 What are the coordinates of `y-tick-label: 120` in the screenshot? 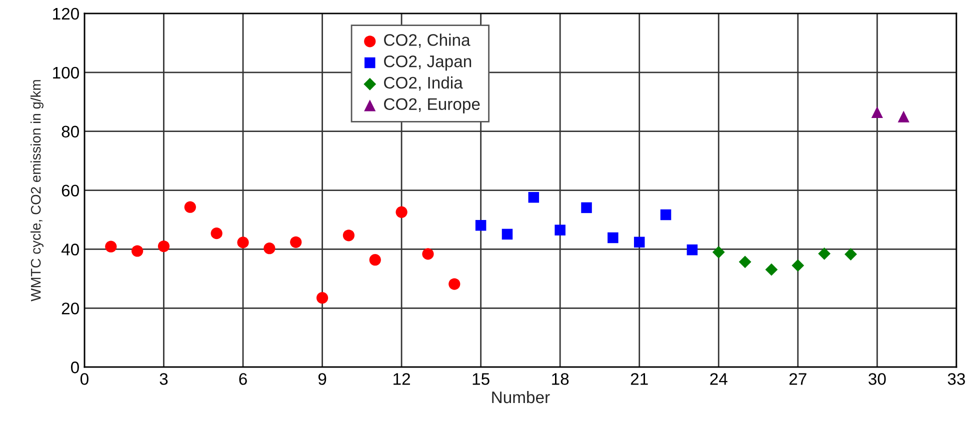 It's located at (66, 14).